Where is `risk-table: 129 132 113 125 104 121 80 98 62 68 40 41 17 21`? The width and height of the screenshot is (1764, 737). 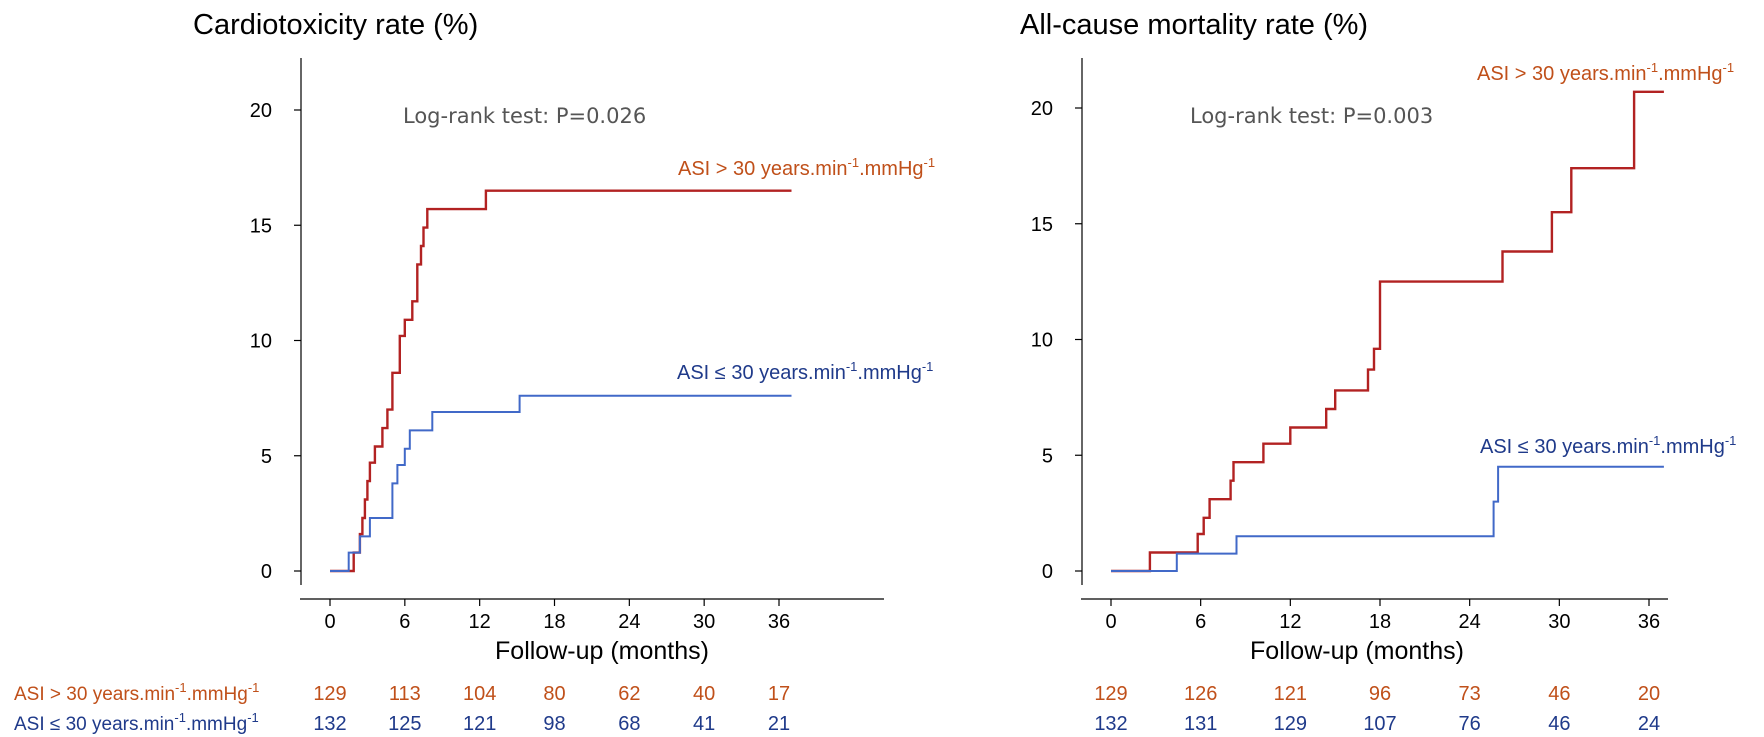 risk-table: 129 132 113 125 104 121 80 98 62 68 40 41 17 21 is located at coordinates (551, 709).